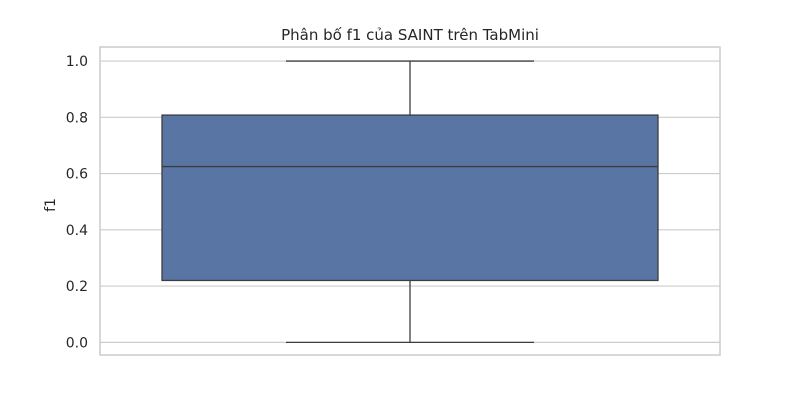  Describe the element at coordinates (77, 231) in the screenshot. I see `y-tick-label: 0.4` at that location.